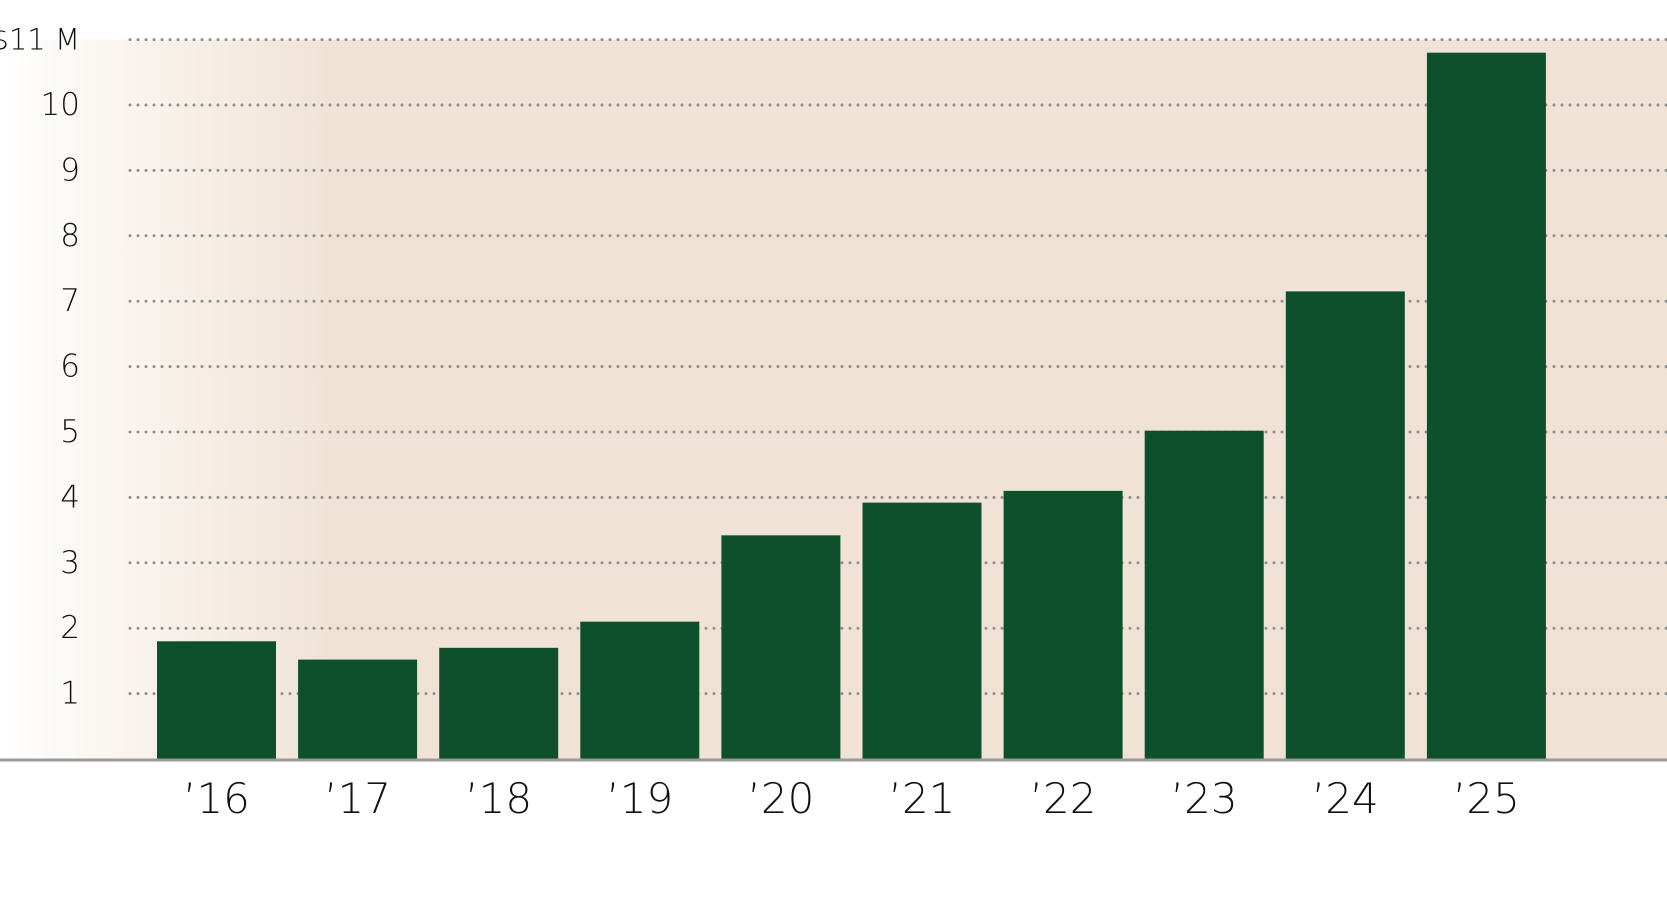  I want to click on x-tick-label: ’25, so click(1486, 798).